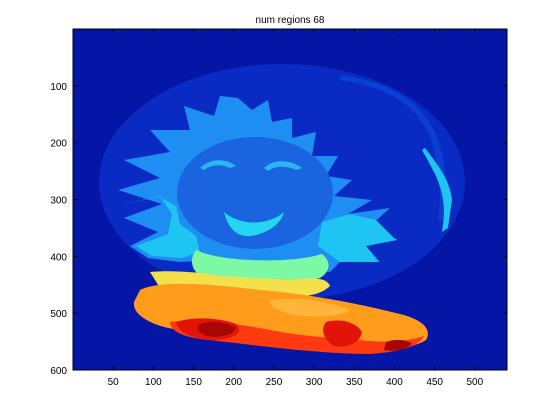  I want to click on x-tick-label: 100, so click(153, 382).